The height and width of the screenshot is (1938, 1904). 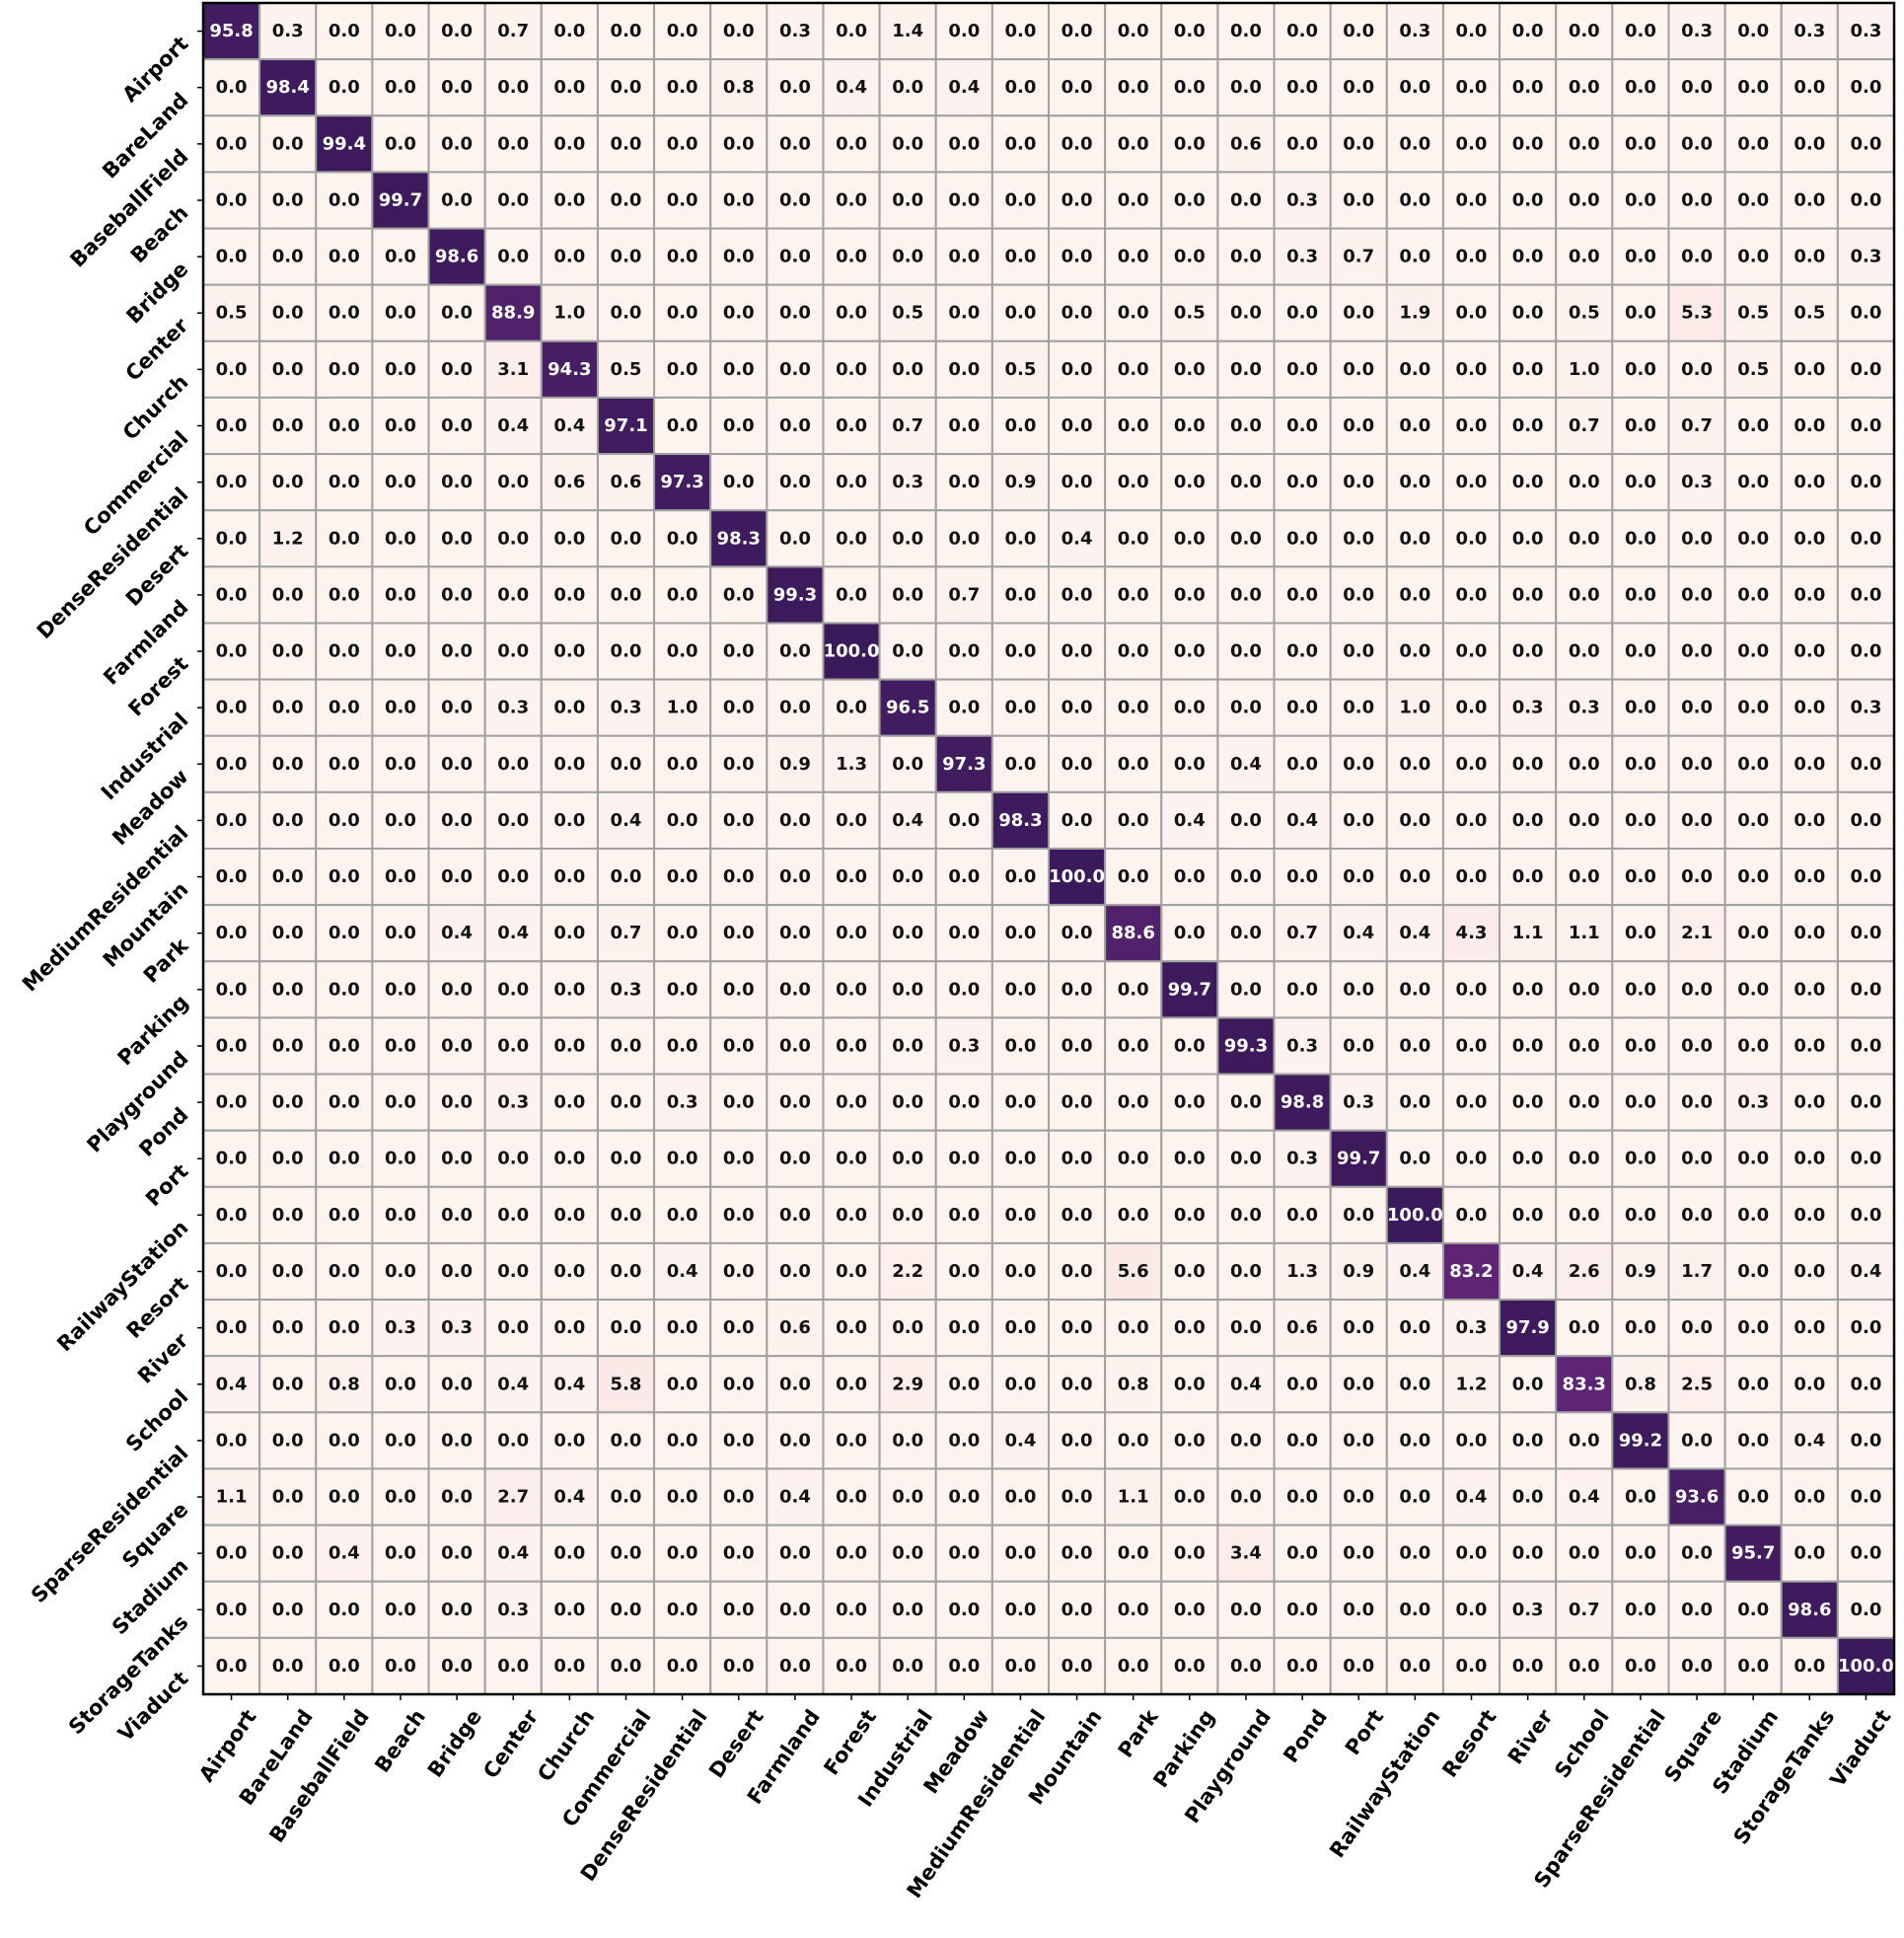 I want to click on cell-label: 97.3, so click(x=681, y=482).